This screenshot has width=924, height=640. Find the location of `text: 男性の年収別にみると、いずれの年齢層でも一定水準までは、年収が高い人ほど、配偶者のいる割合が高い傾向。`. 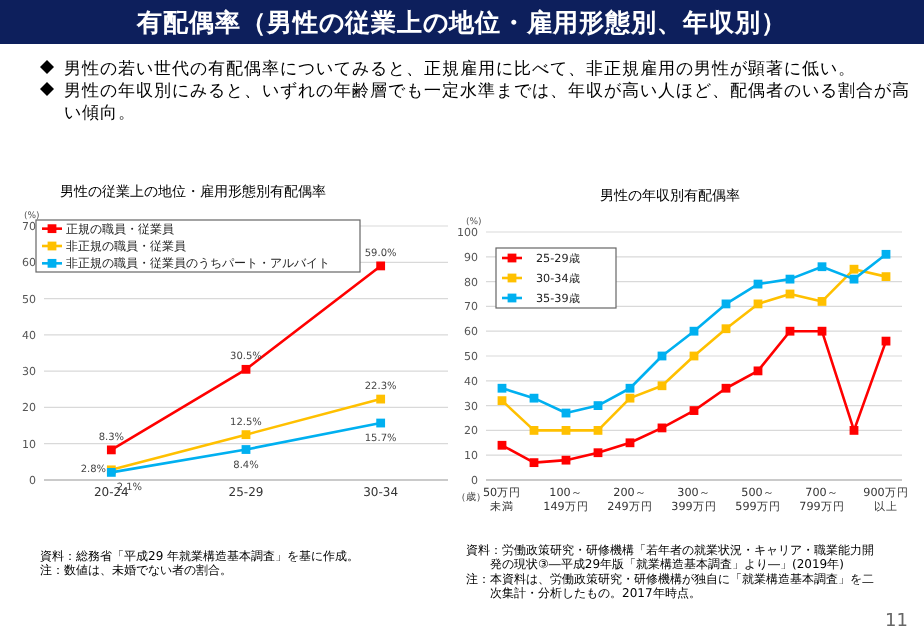

text: 男性の年収別にみると、いずれの年齢層でも一定水準までは、年収が高い人ほど、配偶者のいる割合が高い傾向。 is located at coordinates (487, 102).